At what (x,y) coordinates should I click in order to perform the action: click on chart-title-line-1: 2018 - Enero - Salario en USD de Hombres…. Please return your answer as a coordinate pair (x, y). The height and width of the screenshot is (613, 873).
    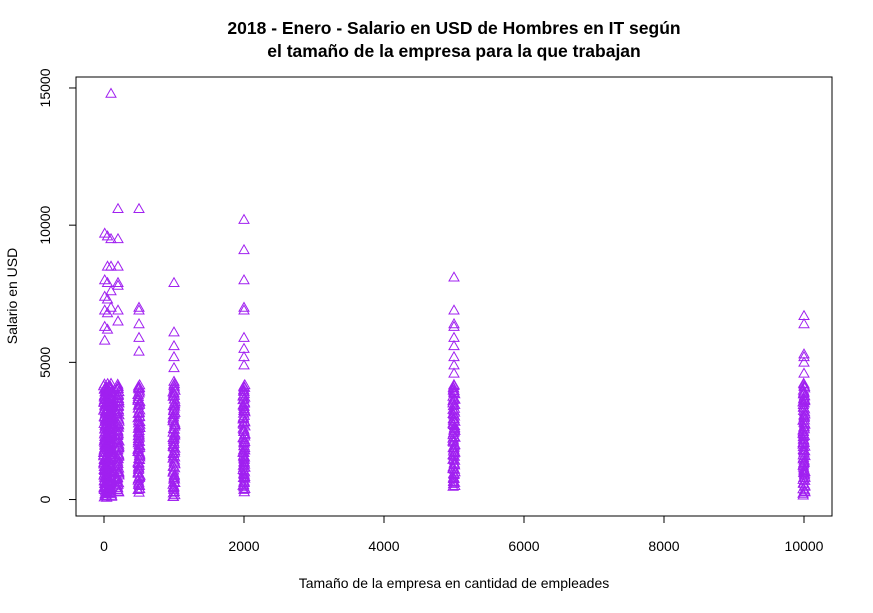
    Looking at the image, I should click on (454, 28).